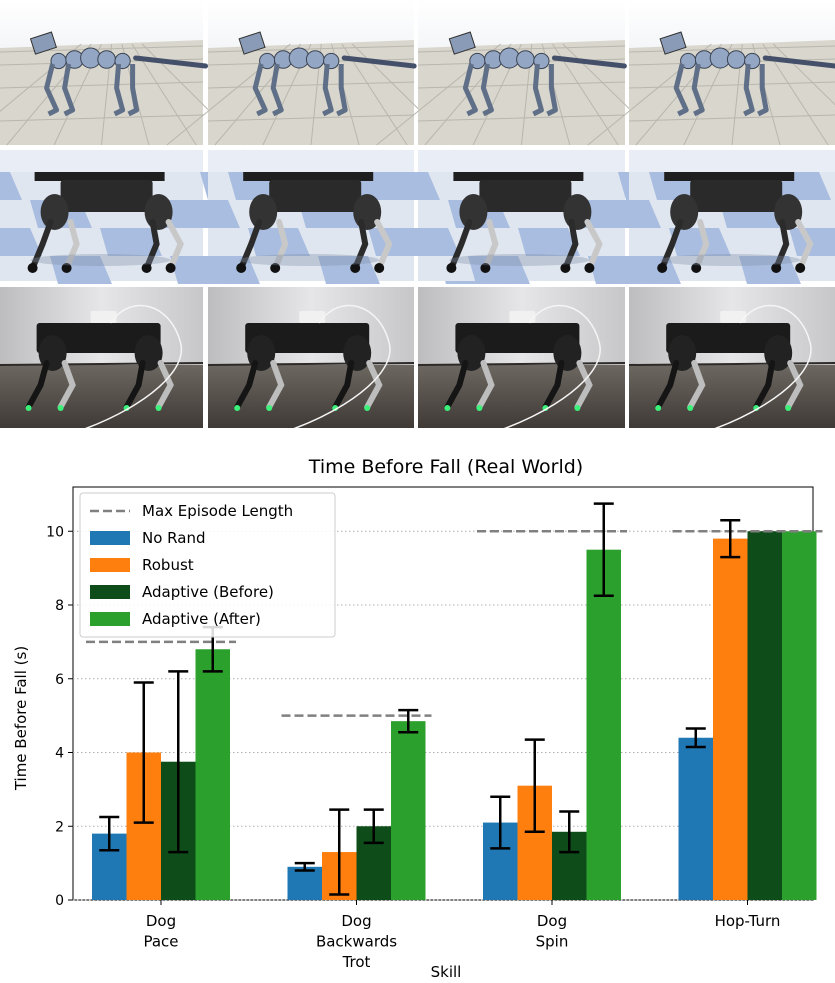 The image size is (835, 983). What do you see at coordinates (356, 942) in the screenshot?
I see `x-tick-label: Backwards` at bounding box center [356, 942].